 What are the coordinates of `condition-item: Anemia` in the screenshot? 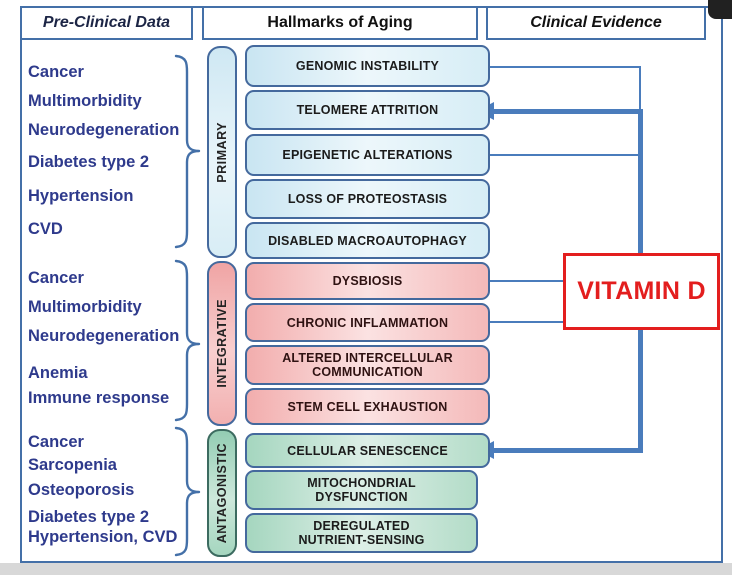 It's located at (58, 373).